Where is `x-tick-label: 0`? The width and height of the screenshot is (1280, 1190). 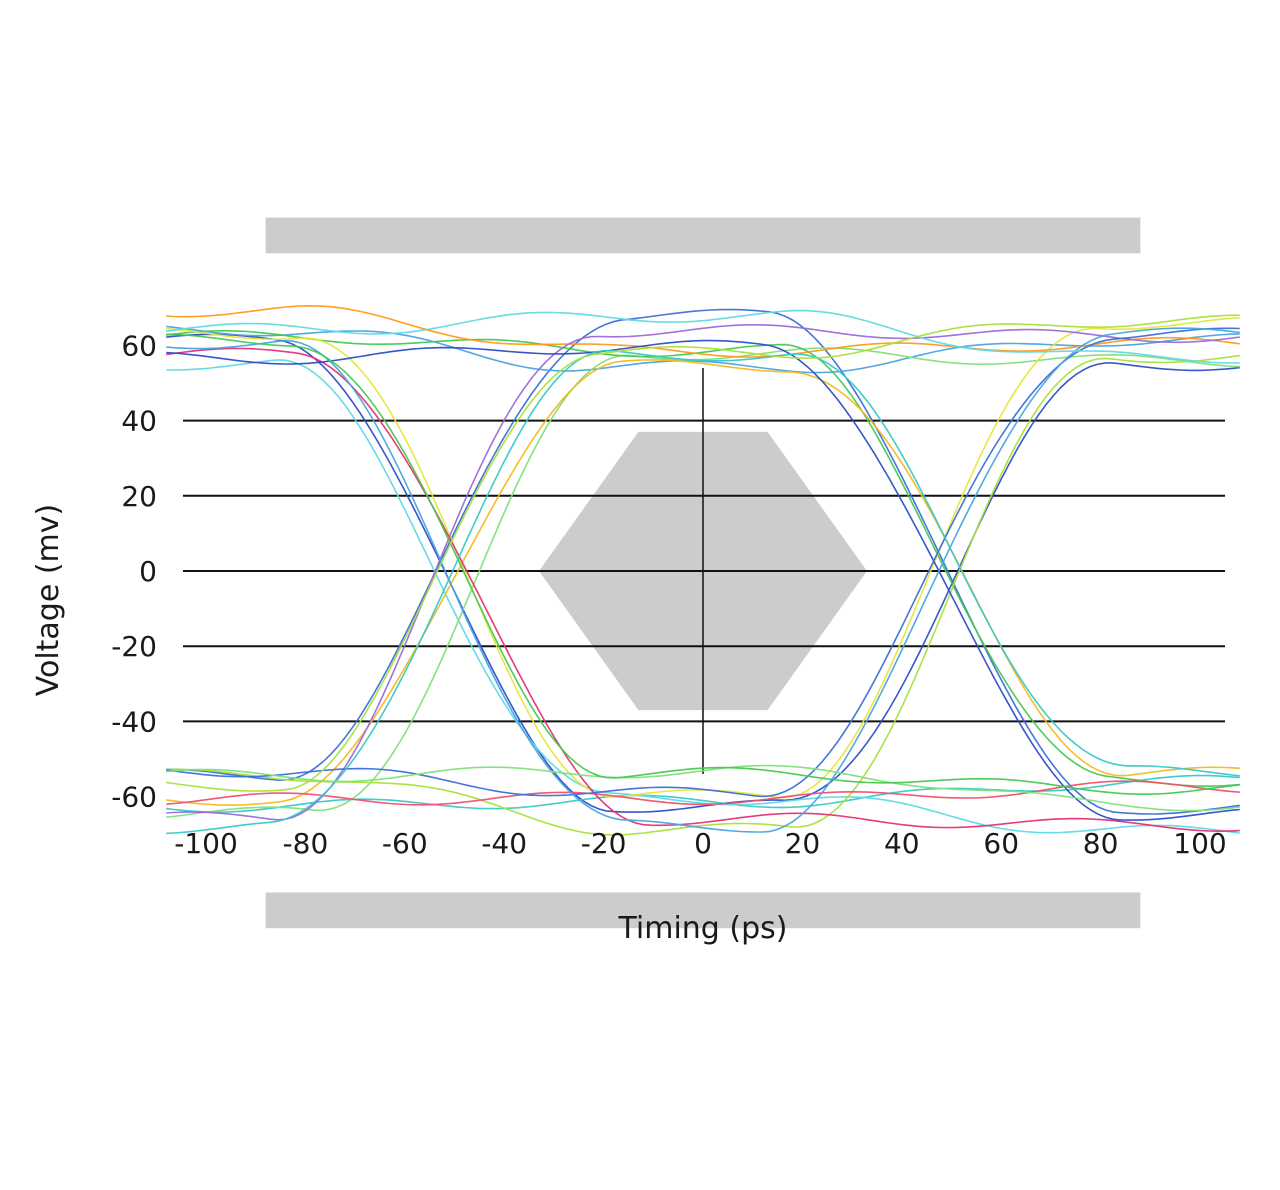 x-tick-label: 0 is located at coordinates (703, 843).